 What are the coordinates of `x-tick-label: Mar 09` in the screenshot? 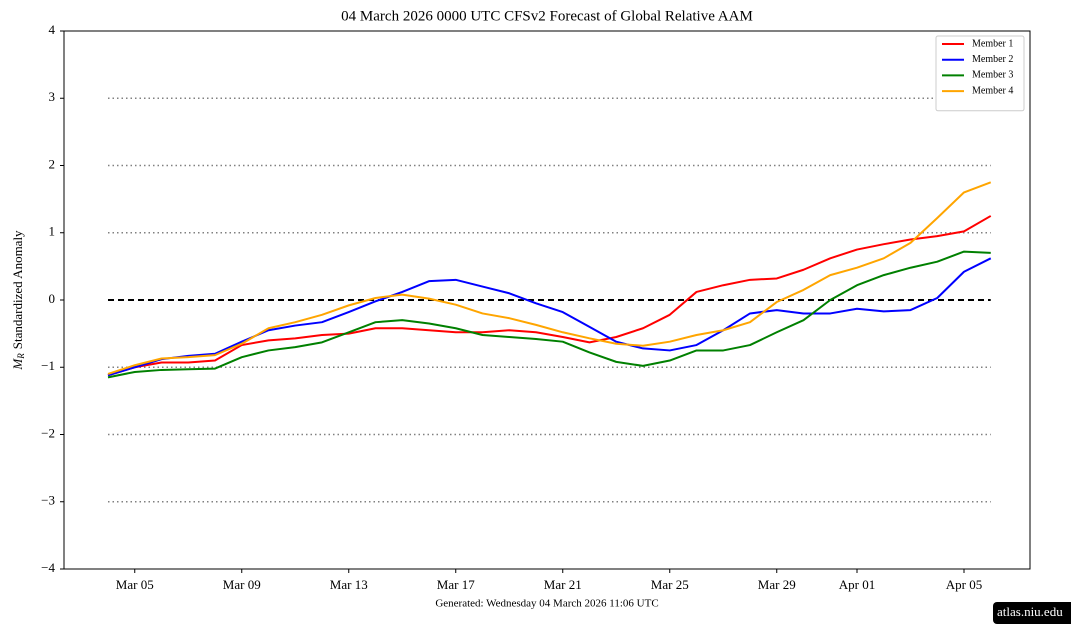 It's located at (242, 584).